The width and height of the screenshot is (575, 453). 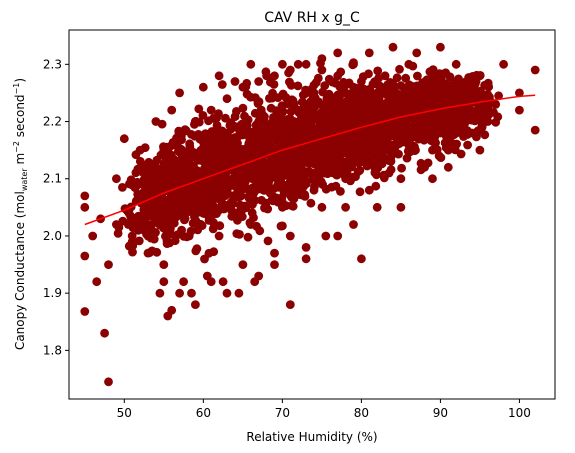 I want to click on y-tick-label-0: 1.8, so click(x=52, y=350).